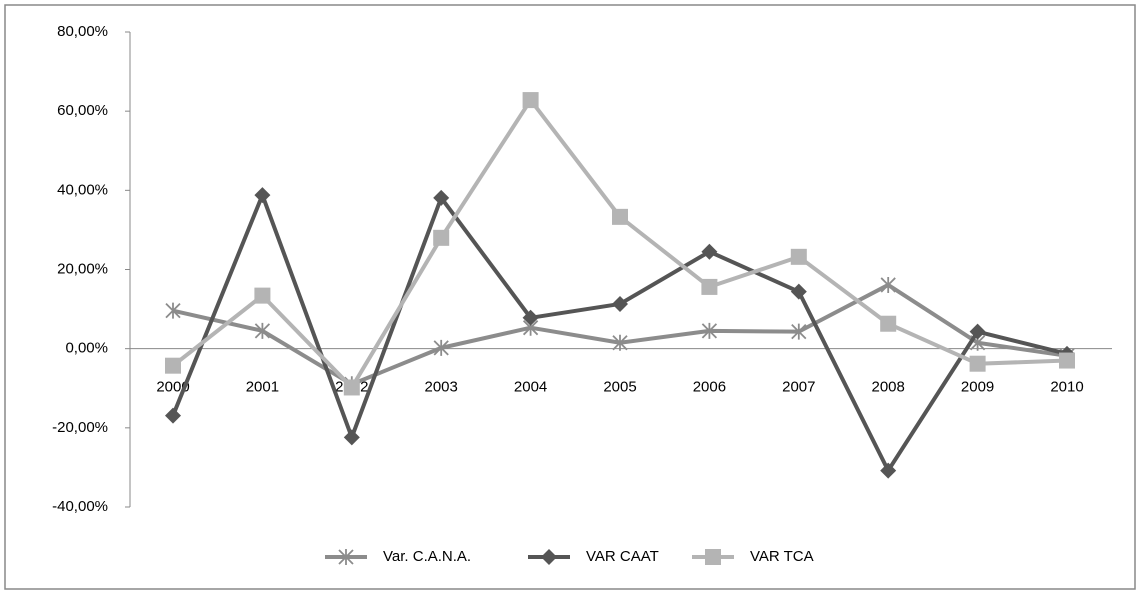 The image size is (1141, 595). I want to click on x-tick-label: 2001, so click(262, 387).